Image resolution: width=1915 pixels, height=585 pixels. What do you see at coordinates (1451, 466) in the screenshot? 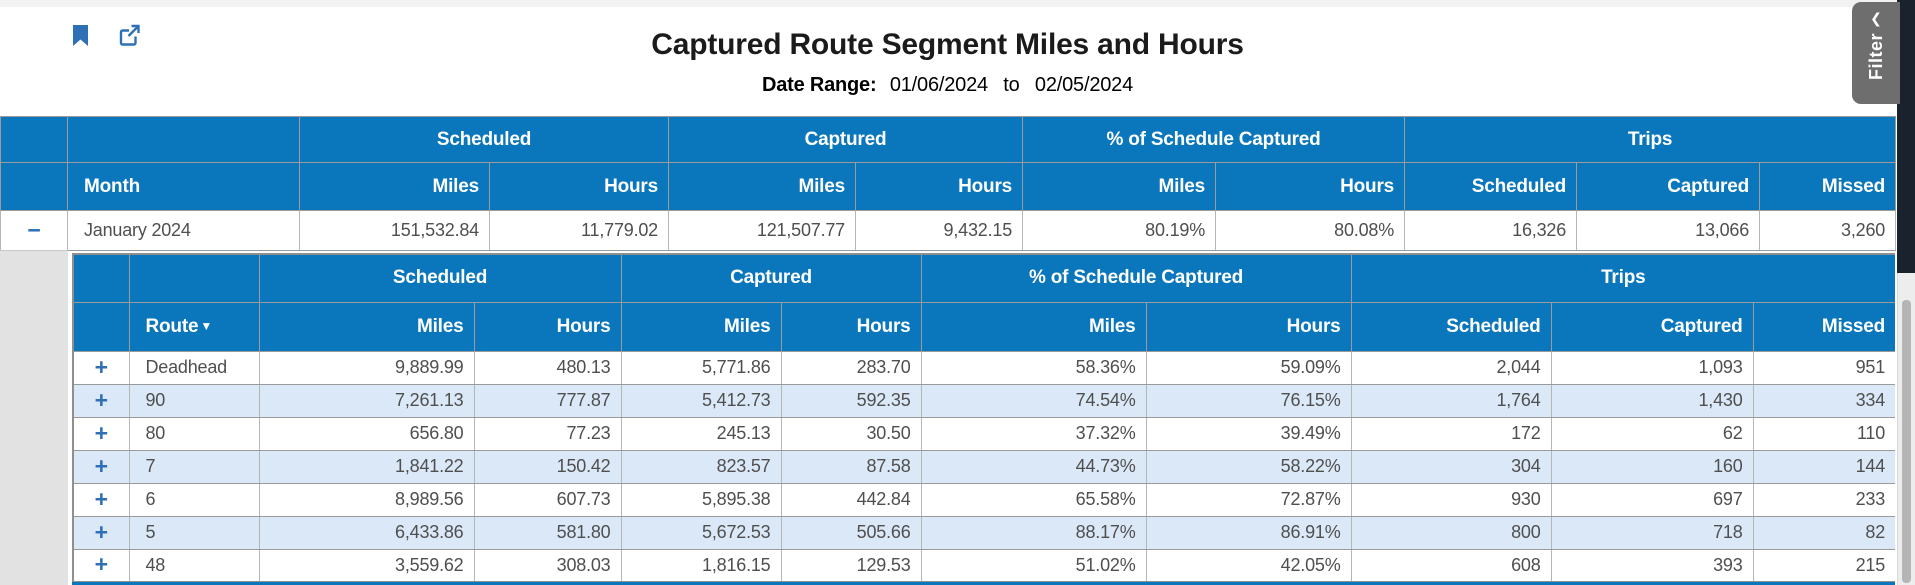
I see `value-cell: 304` at bounding box center [1451, 466].